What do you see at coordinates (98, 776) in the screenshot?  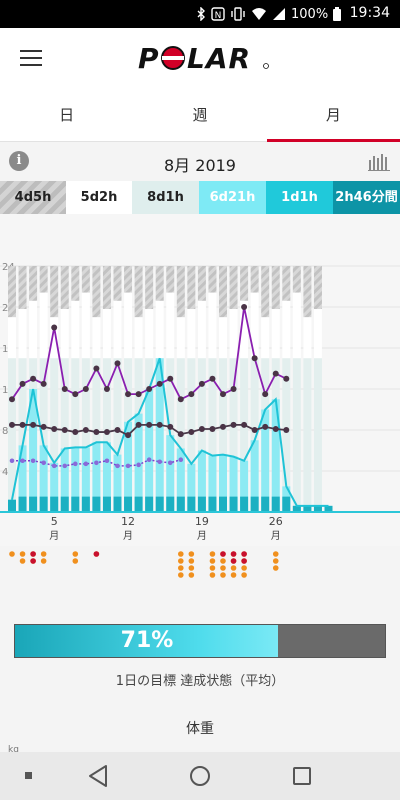 I see `back-icon` at bounding box center [98, 776].